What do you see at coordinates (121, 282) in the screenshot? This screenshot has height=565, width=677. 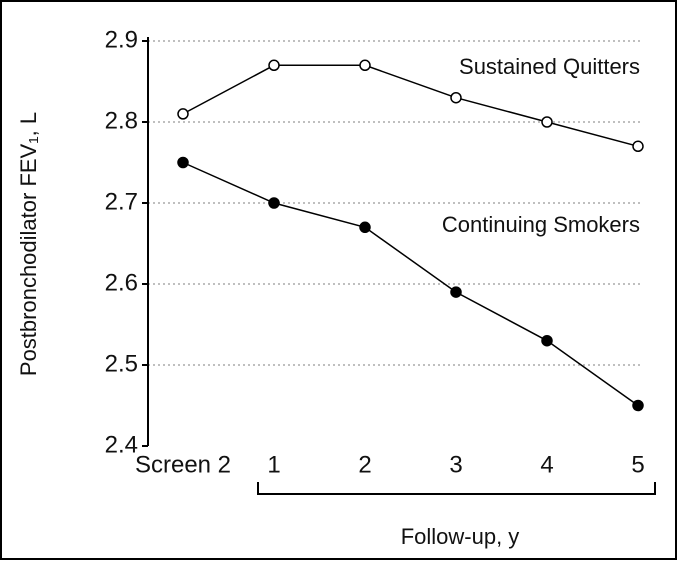 I see `y-tick-label: 2.6` at bounding box center [121, 282].